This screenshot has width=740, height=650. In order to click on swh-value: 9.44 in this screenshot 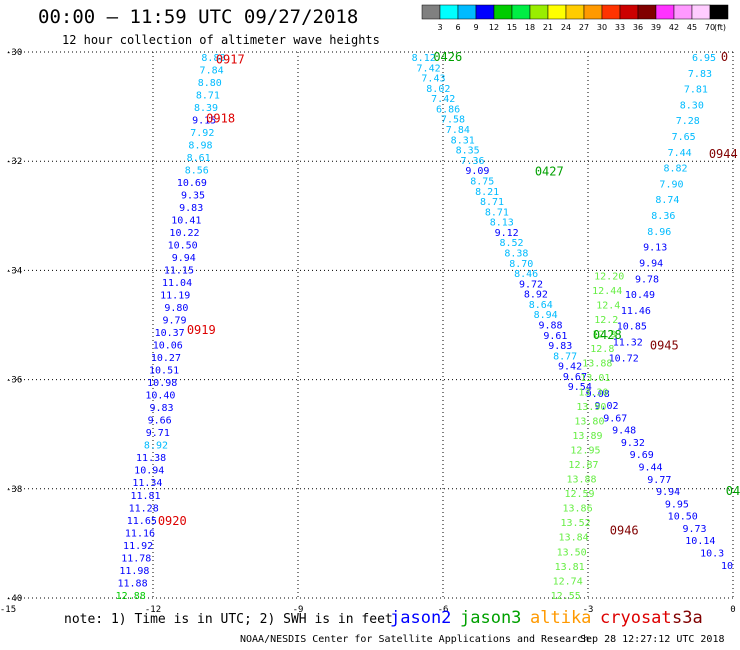, I will do `click(650, 468)`.